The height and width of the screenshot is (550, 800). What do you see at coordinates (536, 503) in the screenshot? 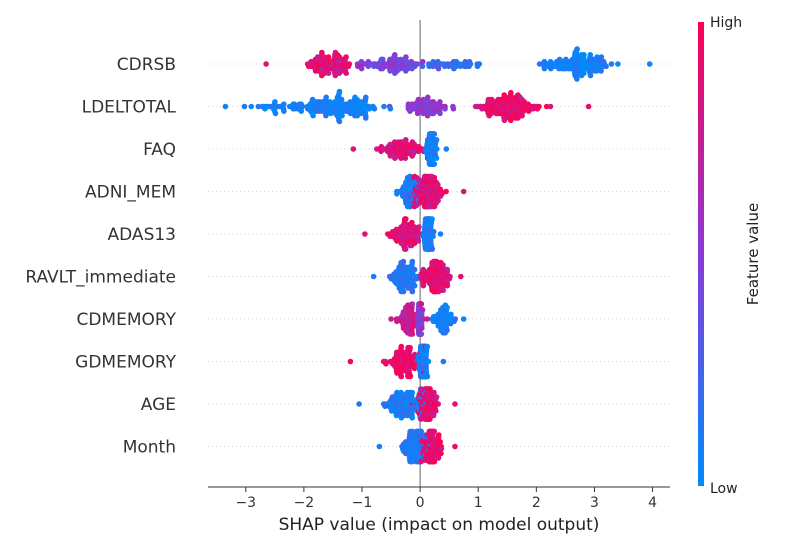
I see `x-tick-label: 2` at bounding box center [536, 503].